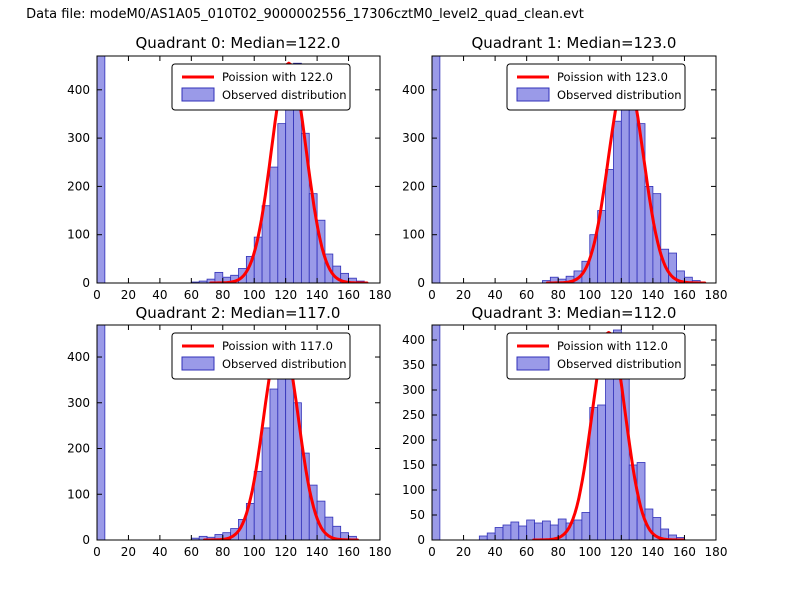 The height and width of the screenshot is (600, 800). Describe the element at coordinates (612, 346) in the screenshot. I see `legend-label-poisson: Poission with 112.0` at that location.